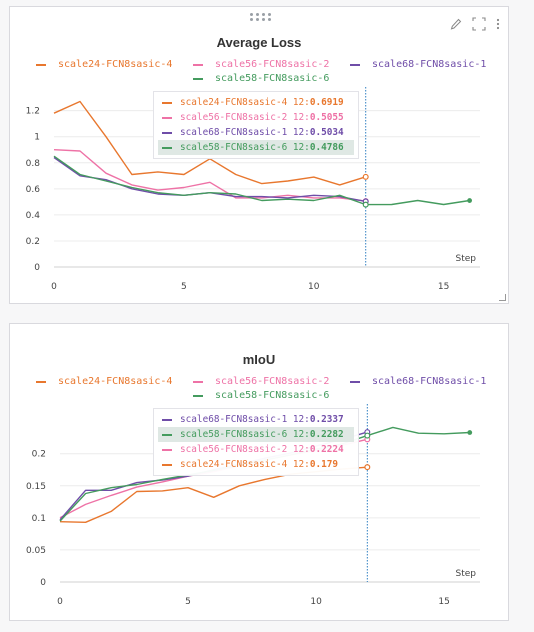 The width and height of the screenshot is (534, 632). What do you see at coordinates (33, 190) in the screenshot?
I see `y-tick-label: 0.6` at bounding box center [33, 190].